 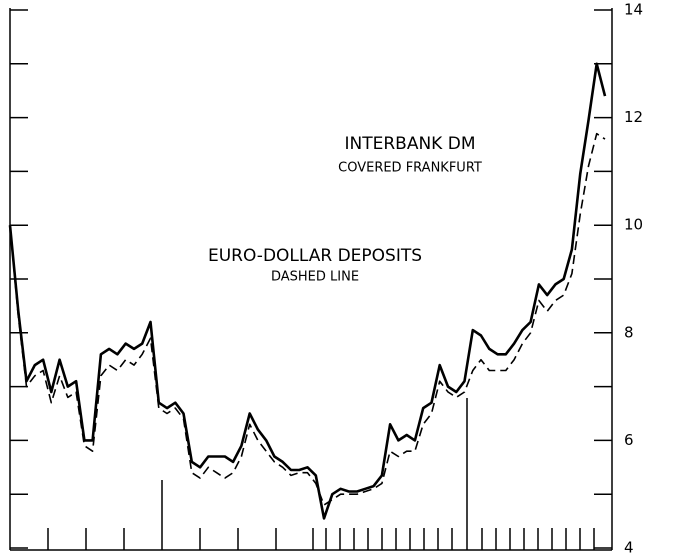 I want to click on y-tick-label: 12, so click(x=633, y=117).